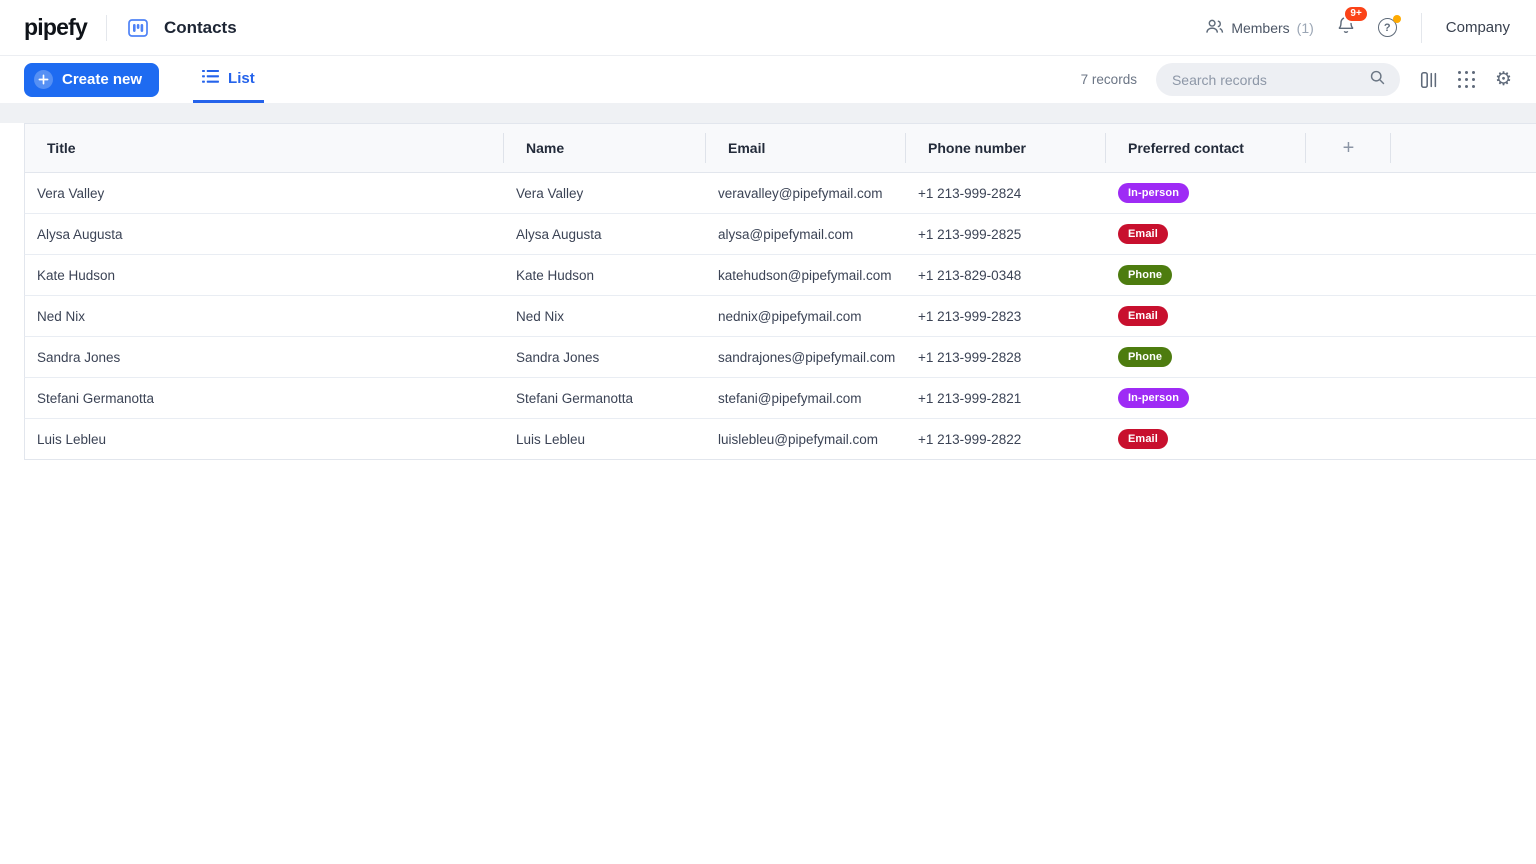  I want to click on members-count: (1), so click(1305, 27).